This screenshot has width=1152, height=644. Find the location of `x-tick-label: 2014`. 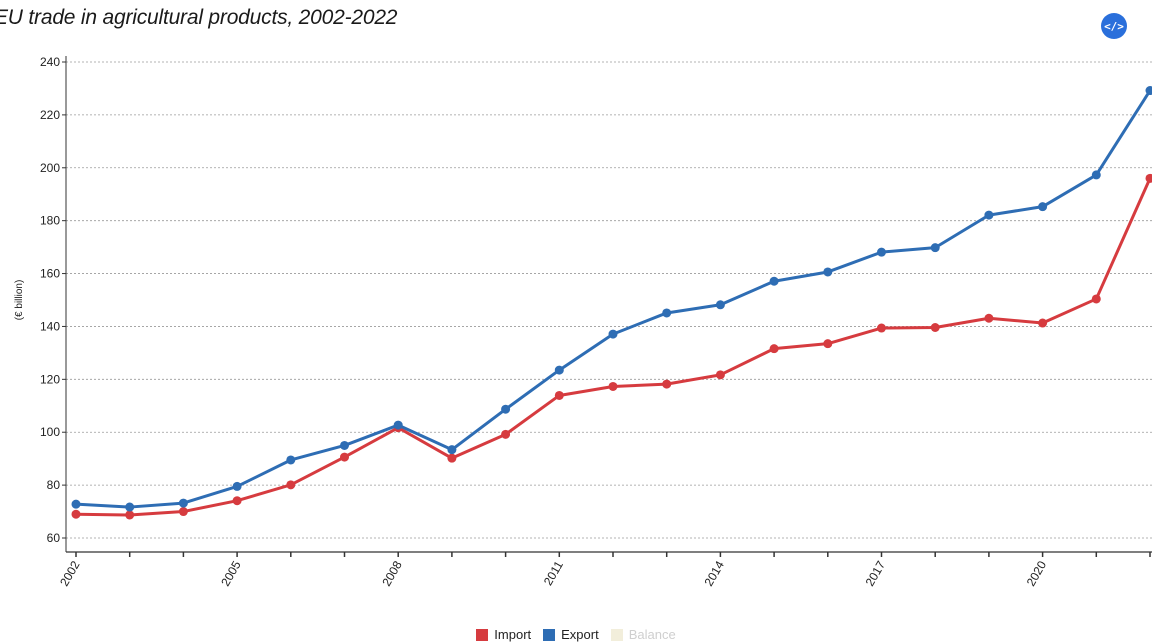

x-tick-label: 2014 is located at coordinates (715, 573).